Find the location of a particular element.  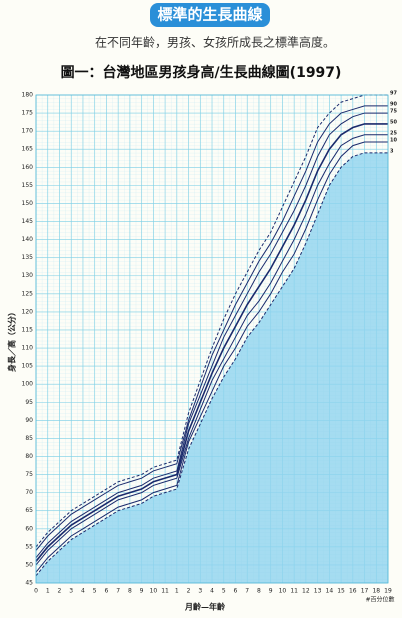

y-tick-label: 115 is located at coordinates (28, 329).